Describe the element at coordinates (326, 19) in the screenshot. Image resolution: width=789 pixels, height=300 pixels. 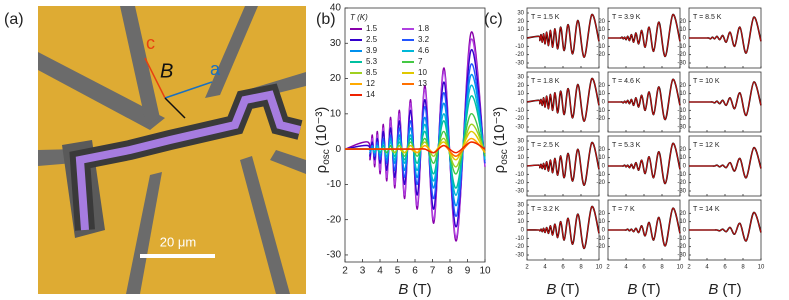
I see `panel-label: (b)` at that location.